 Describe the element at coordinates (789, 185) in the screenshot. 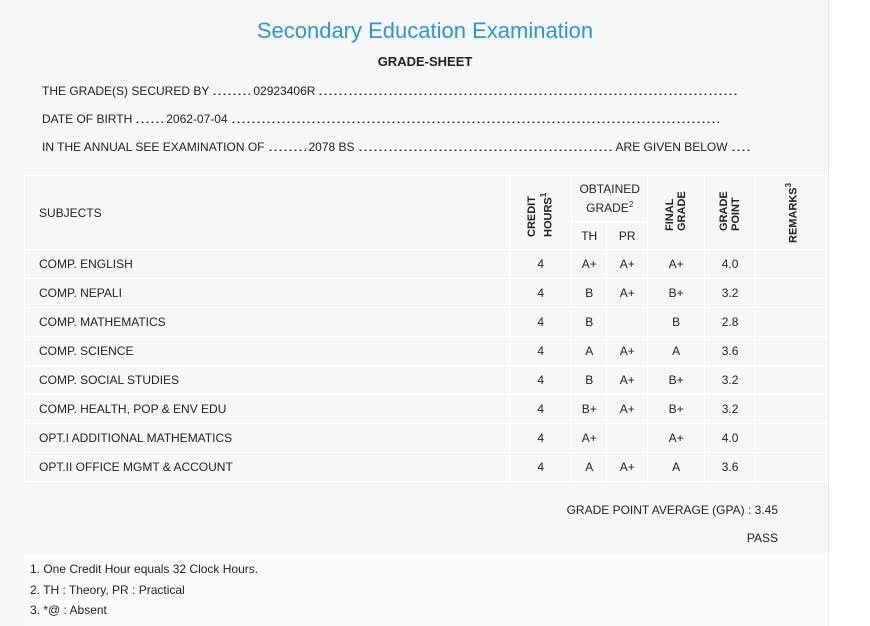

I see `footnote-ref: 3` at that location.